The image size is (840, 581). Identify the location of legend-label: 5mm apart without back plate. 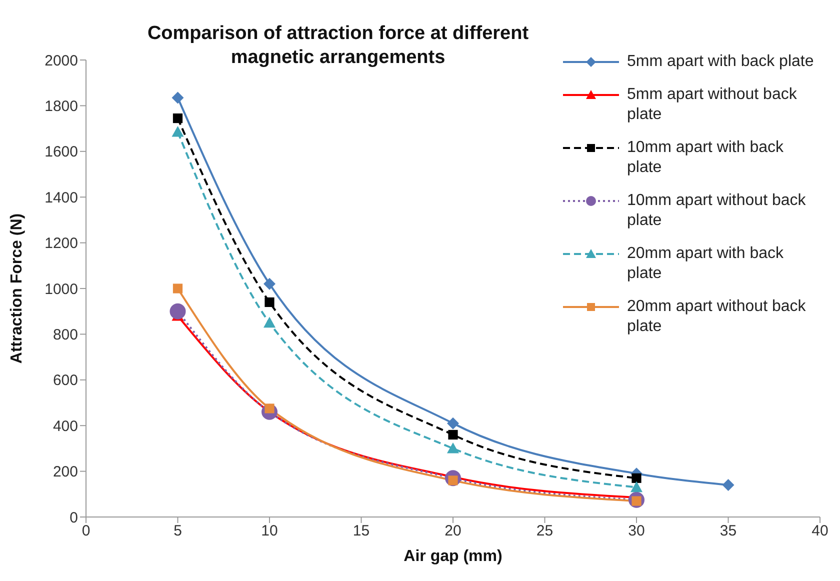
(712, 105).